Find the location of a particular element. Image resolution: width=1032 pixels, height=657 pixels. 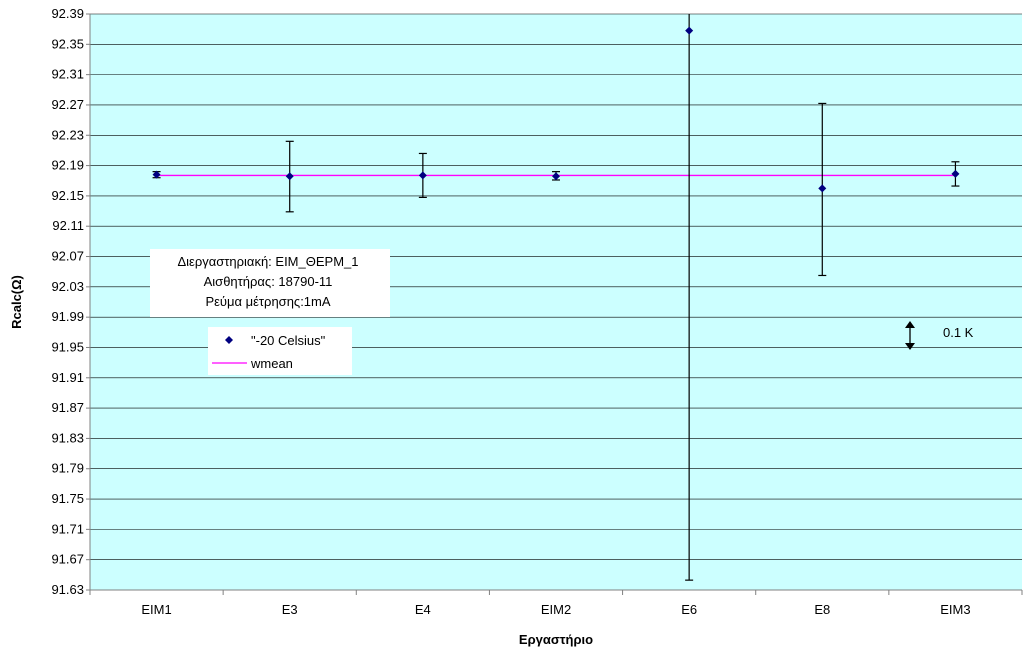

x-tick-label: E8 is located at coordinates (822, 609).